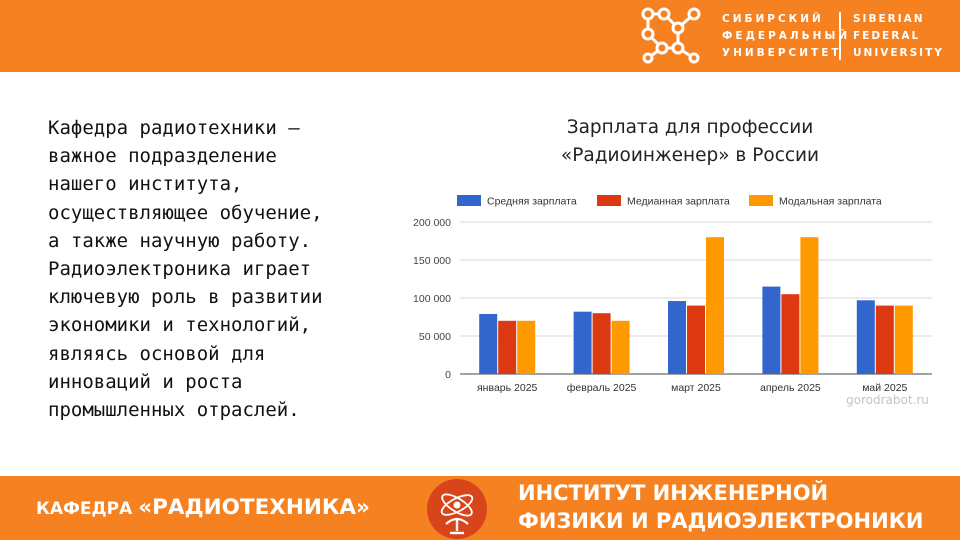 This screenshot has height=540, width=960. I want to click on university-ru-line: СИБИРСКИЙ, so click(773, 19).